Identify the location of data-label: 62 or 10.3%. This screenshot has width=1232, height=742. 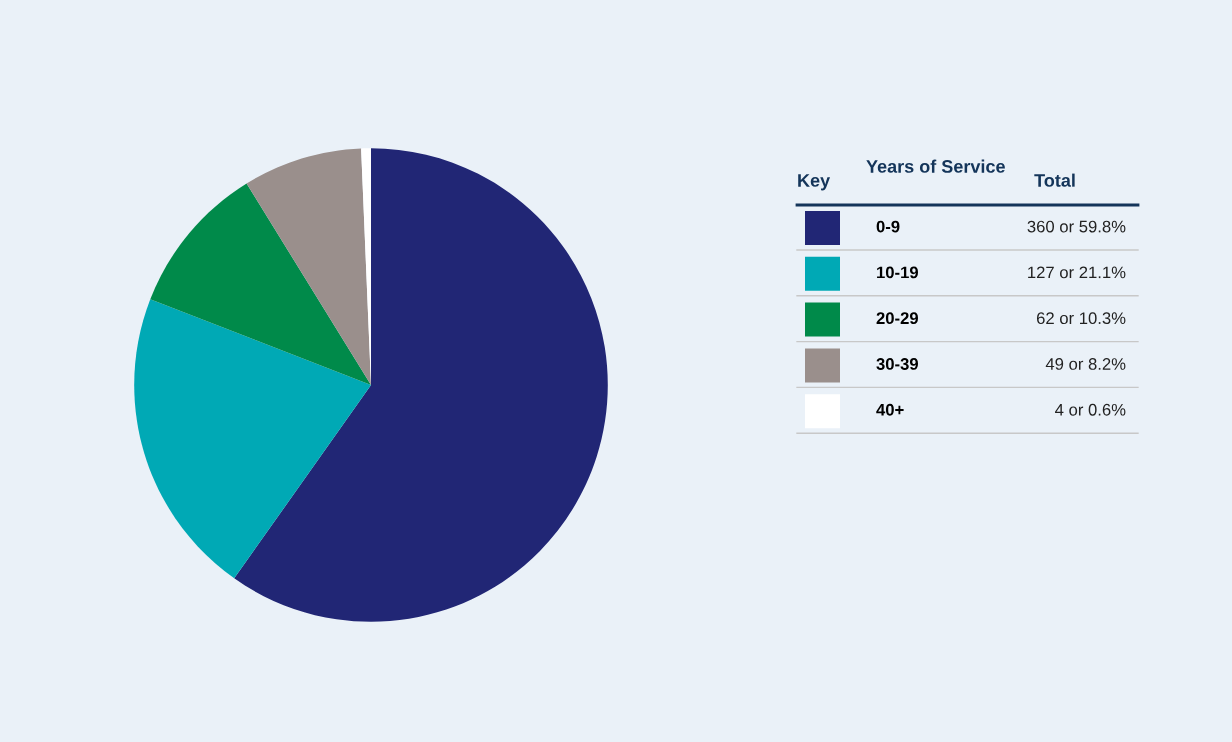
(1081, 318).